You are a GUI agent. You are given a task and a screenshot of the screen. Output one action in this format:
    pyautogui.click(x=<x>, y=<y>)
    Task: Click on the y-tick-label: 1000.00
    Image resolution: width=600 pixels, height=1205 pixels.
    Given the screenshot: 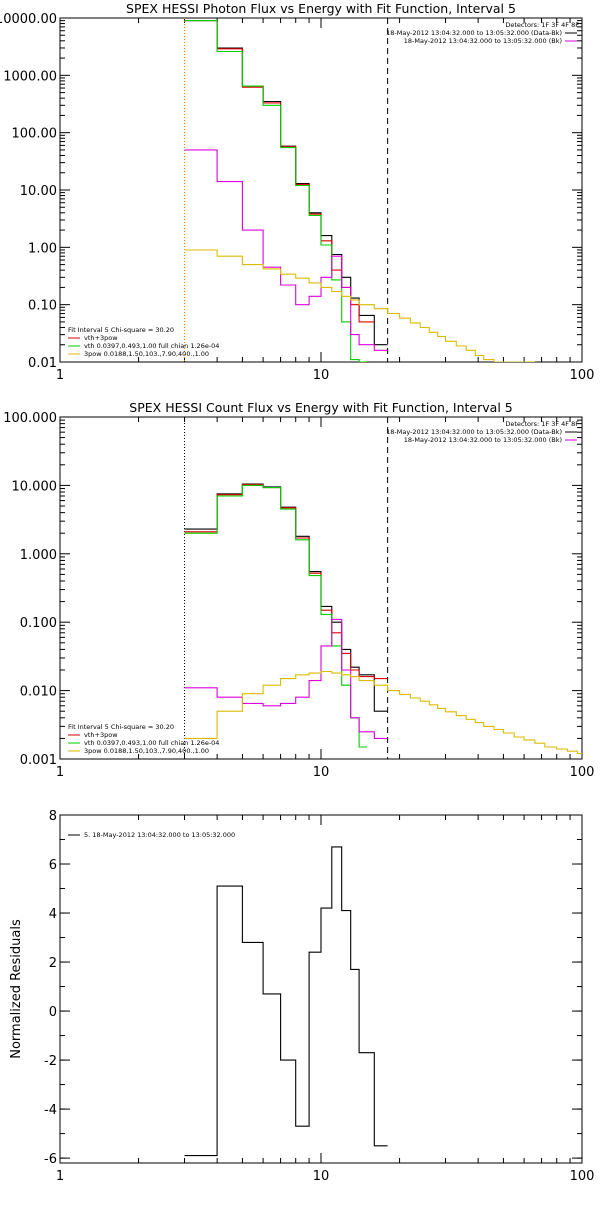 What is the action you would take?
    pyautogui.click(x=30, y=76)
    